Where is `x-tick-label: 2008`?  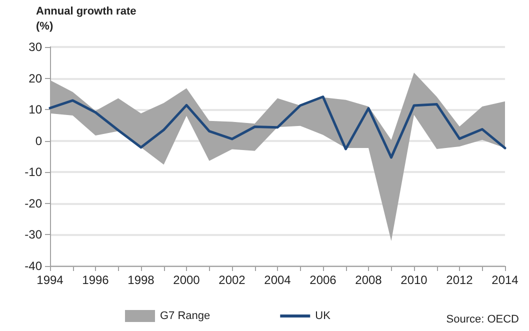
x-tick-label: 2008 is located at coordinates (368, 280).